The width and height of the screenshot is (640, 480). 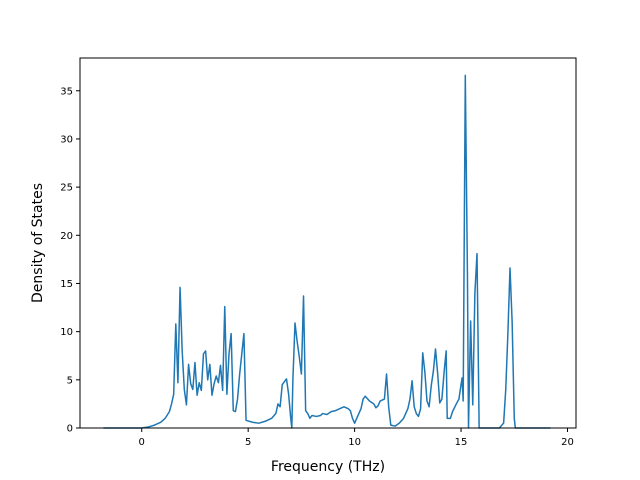 I want to click on x-tick-label: 5, so click(x=248, y=442).